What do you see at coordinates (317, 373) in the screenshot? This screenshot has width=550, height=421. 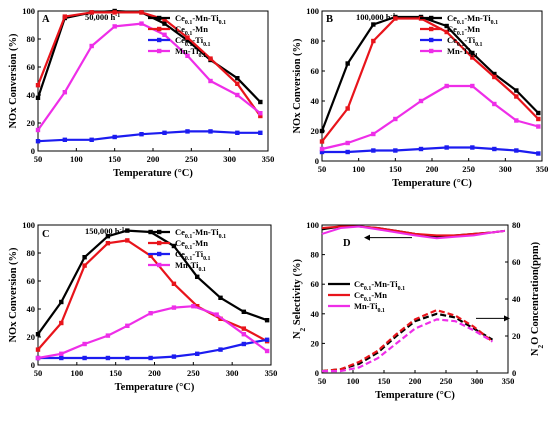 I see `y-left-tick-label: 0` at bounding box center [317, 373].